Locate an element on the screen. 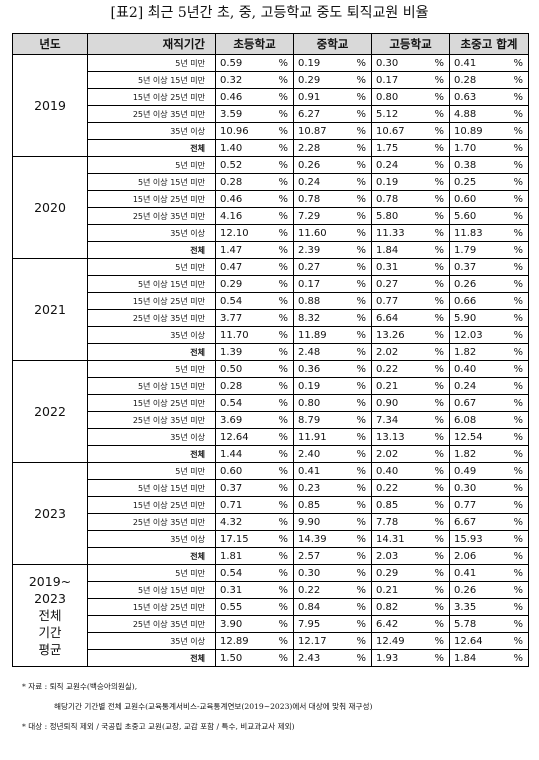  value-number: 0.23 is located at coordinates (309, 488).